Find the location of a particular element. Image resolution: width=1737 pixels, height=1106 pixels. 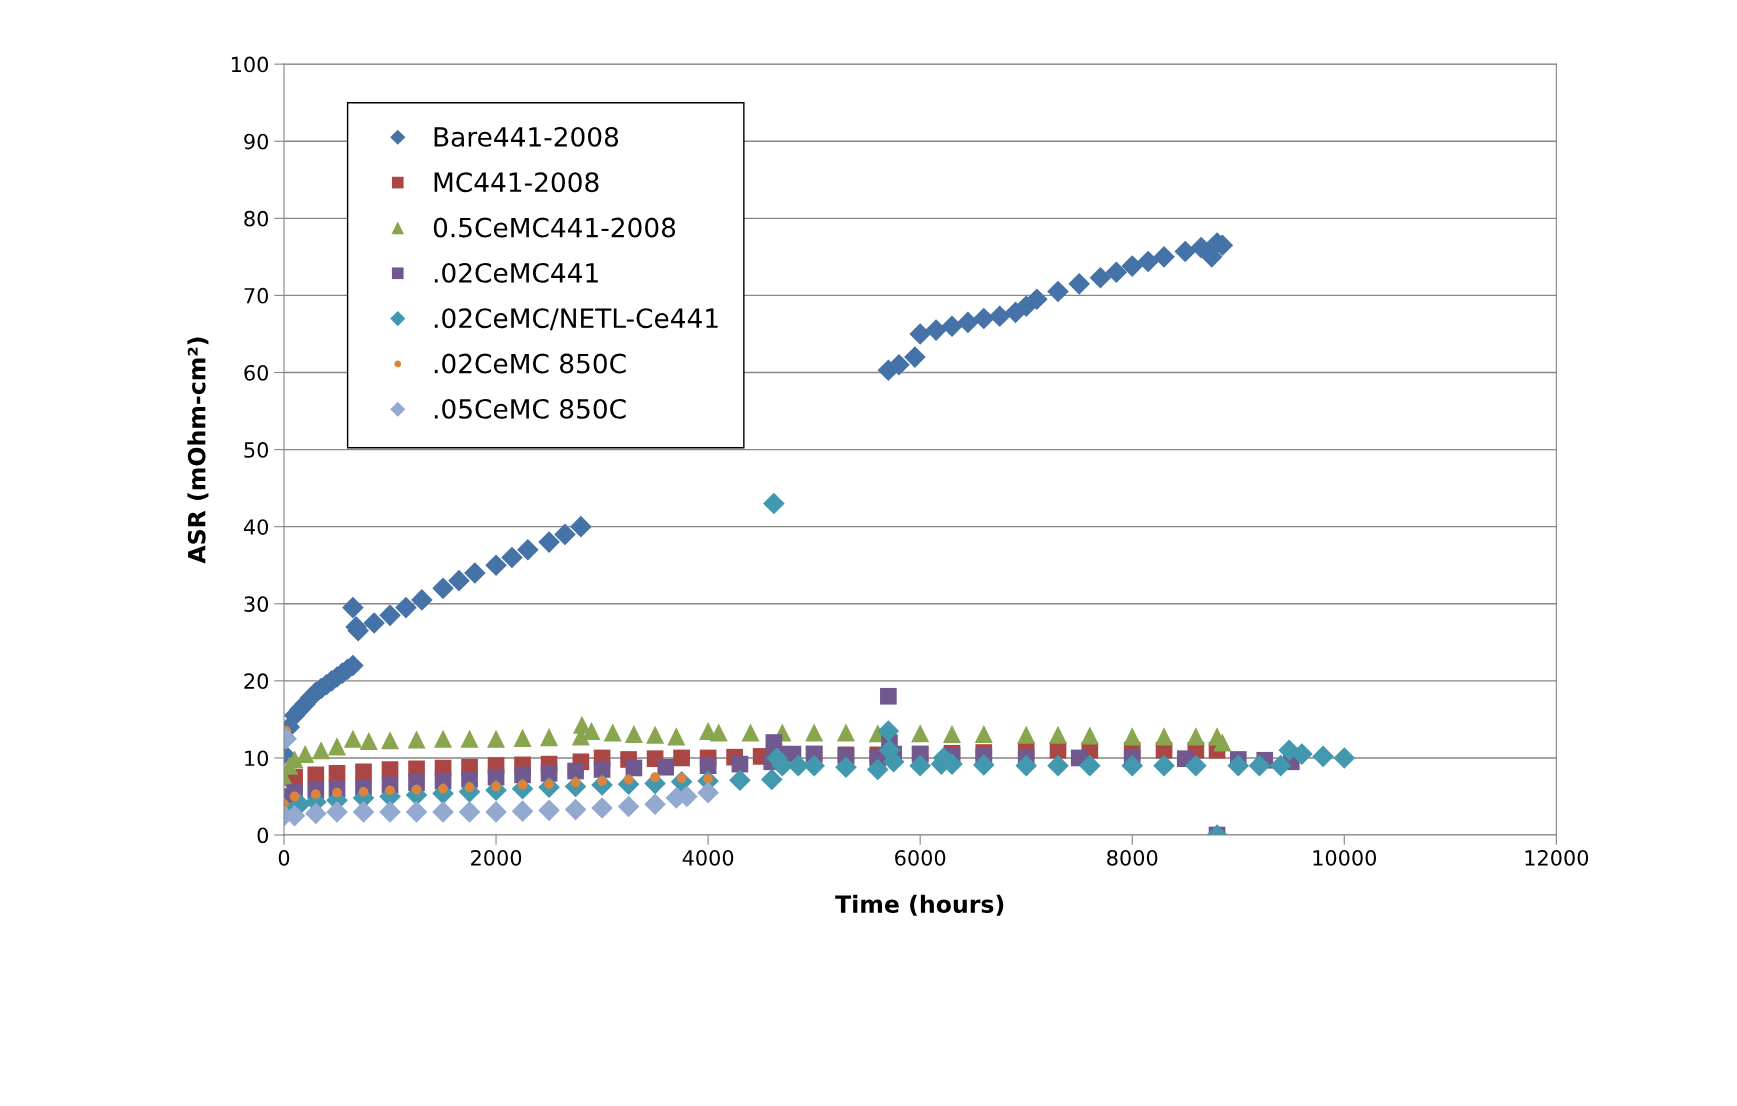

y-tick-label: 30 is located at coordinates (256, 604).